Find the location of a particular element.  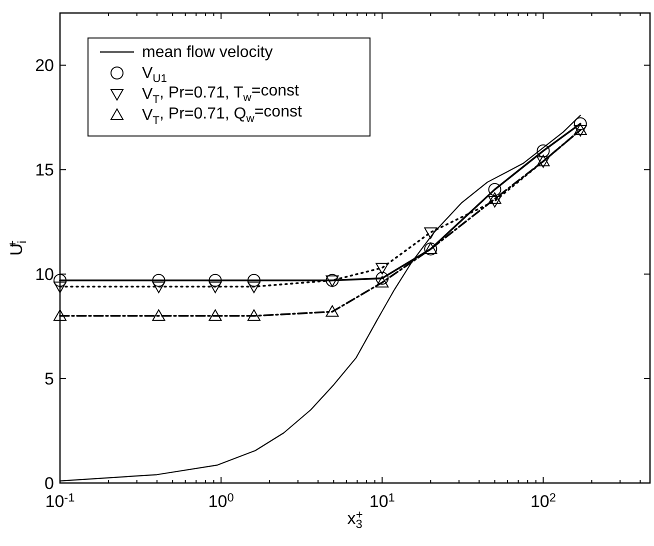

legend-label: mean flow velocity is located at coordinates (207, 52).